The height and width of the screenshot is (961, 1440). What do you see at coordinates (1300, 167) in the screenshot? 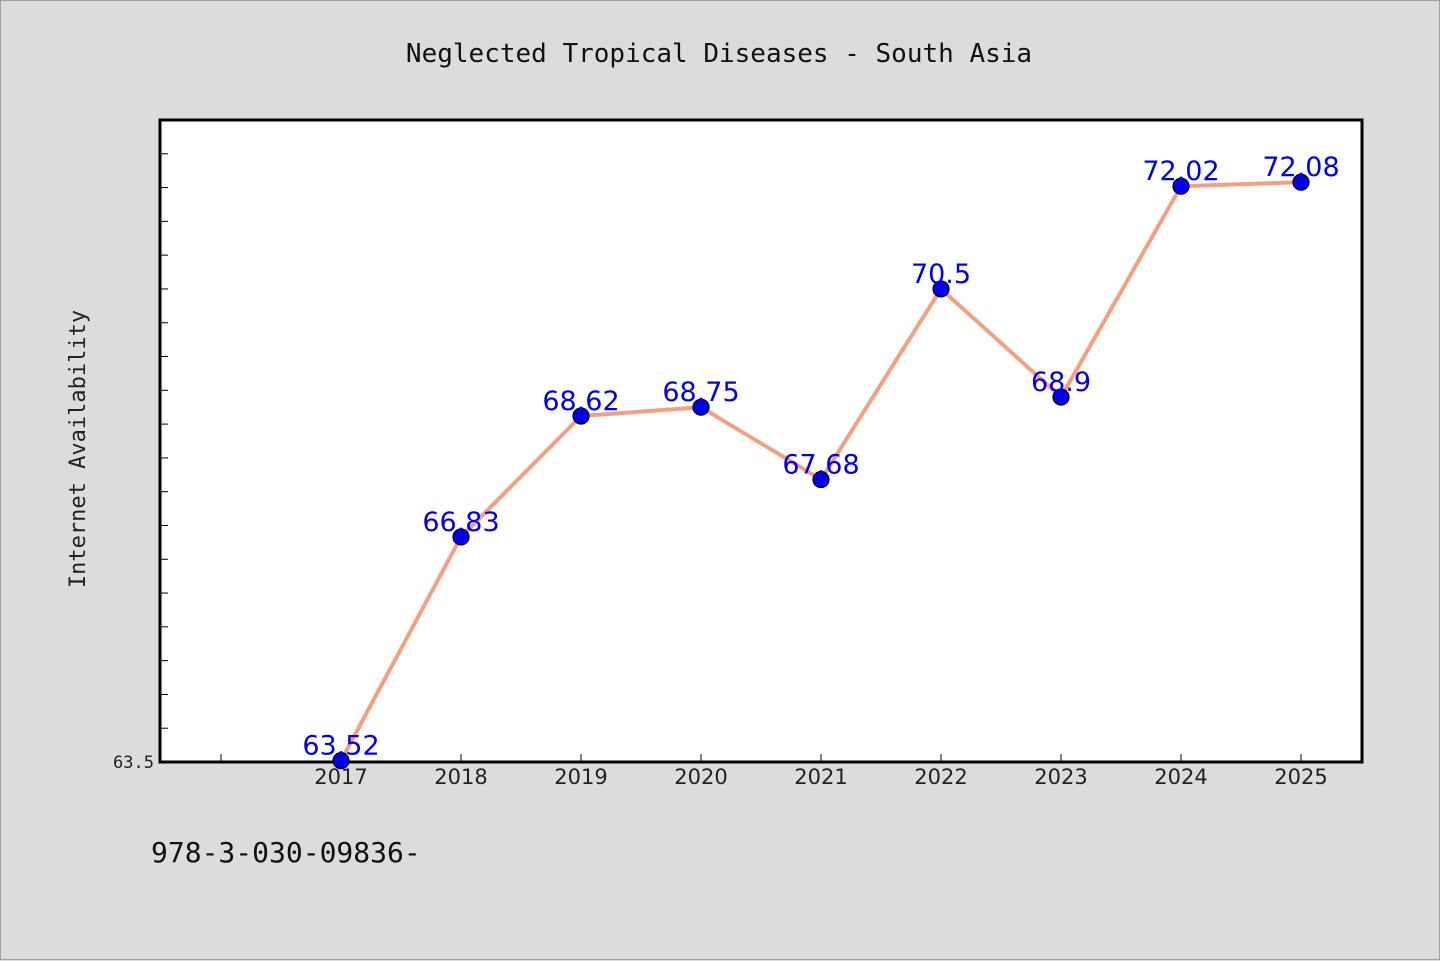
I see `data-label: 72.08` at bounding box center [1300, 167].